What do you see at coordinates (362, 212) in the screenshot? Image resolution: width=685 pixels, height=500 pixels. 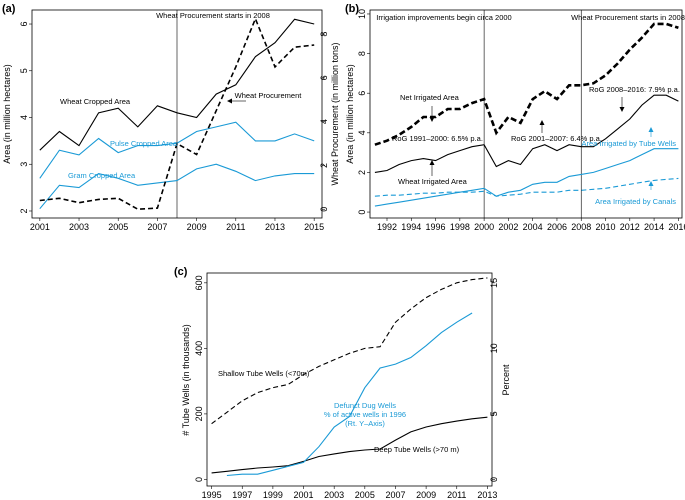 I see `panel-b-ytick-label: 0` at bounding box center [362, 212].